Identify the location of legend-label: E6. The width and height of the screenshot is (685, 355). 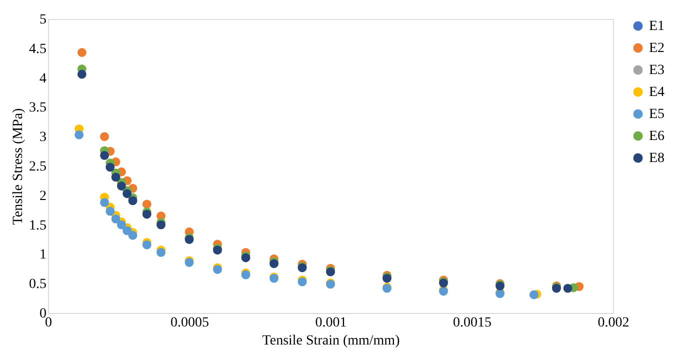
(657, 136).